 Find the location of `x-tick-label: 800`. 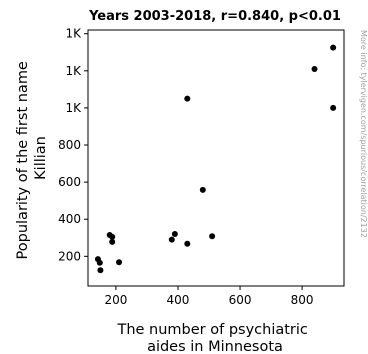

x-tick-label: 800 is located at coordinates (302, 300).